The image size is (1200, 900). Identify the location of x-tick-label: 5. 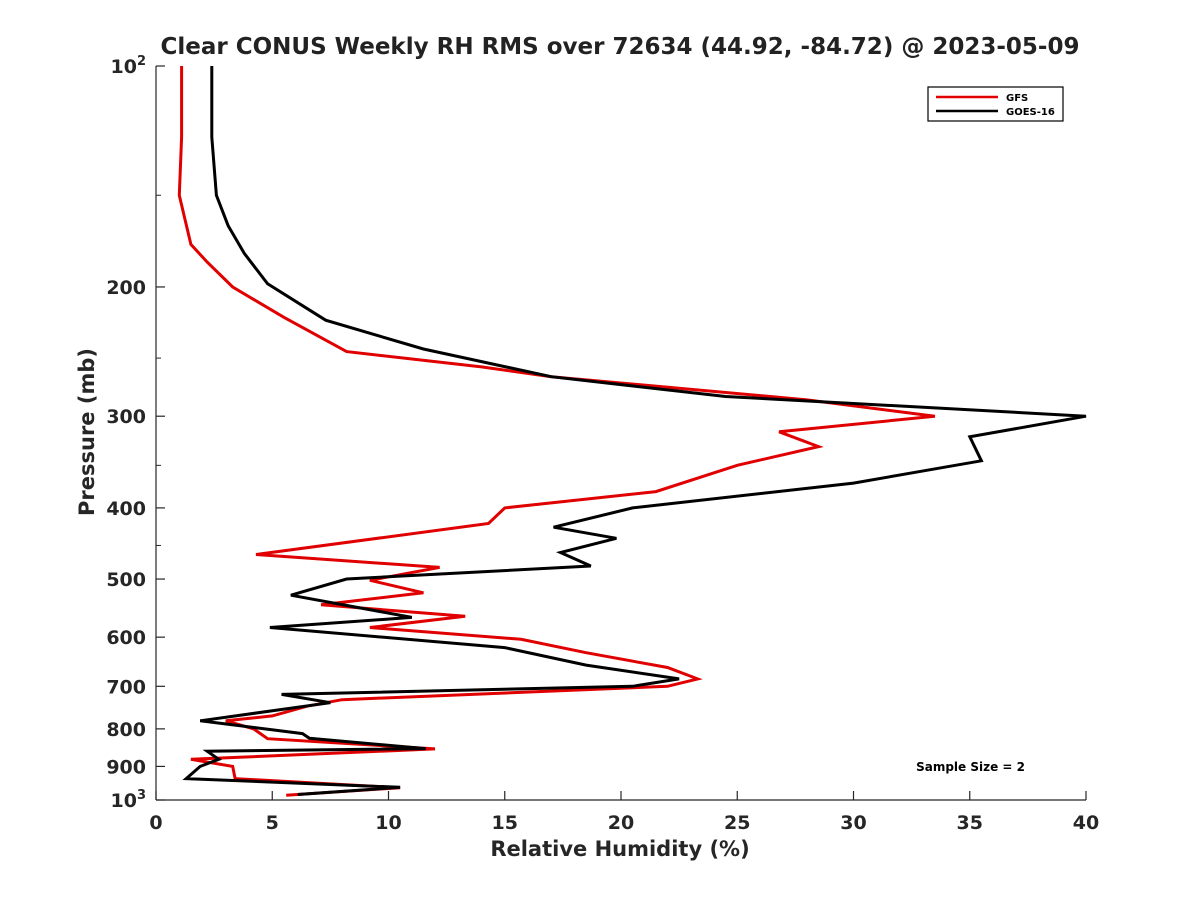
(272, 823).